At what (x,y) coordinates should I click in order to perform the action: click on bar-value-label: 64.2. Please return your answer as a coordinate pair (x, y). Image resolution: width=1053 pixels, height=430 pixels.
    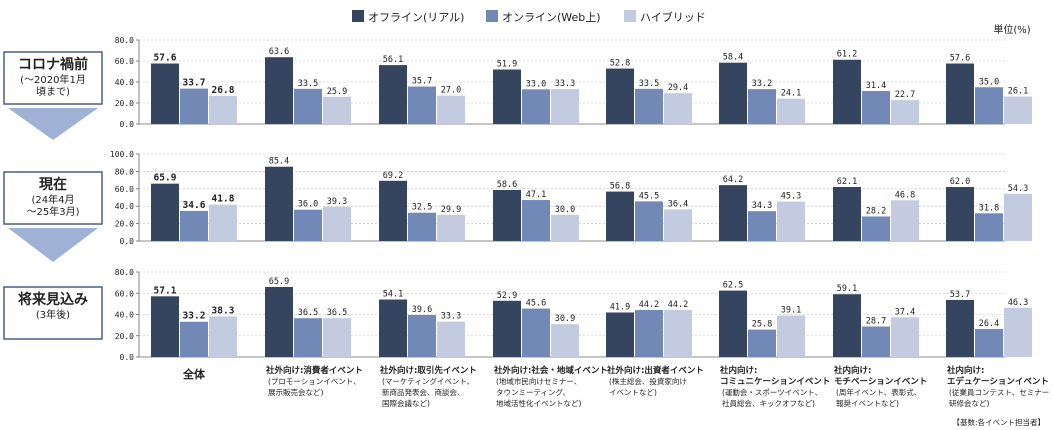
    Looking at the image, I should click on (733, 180).